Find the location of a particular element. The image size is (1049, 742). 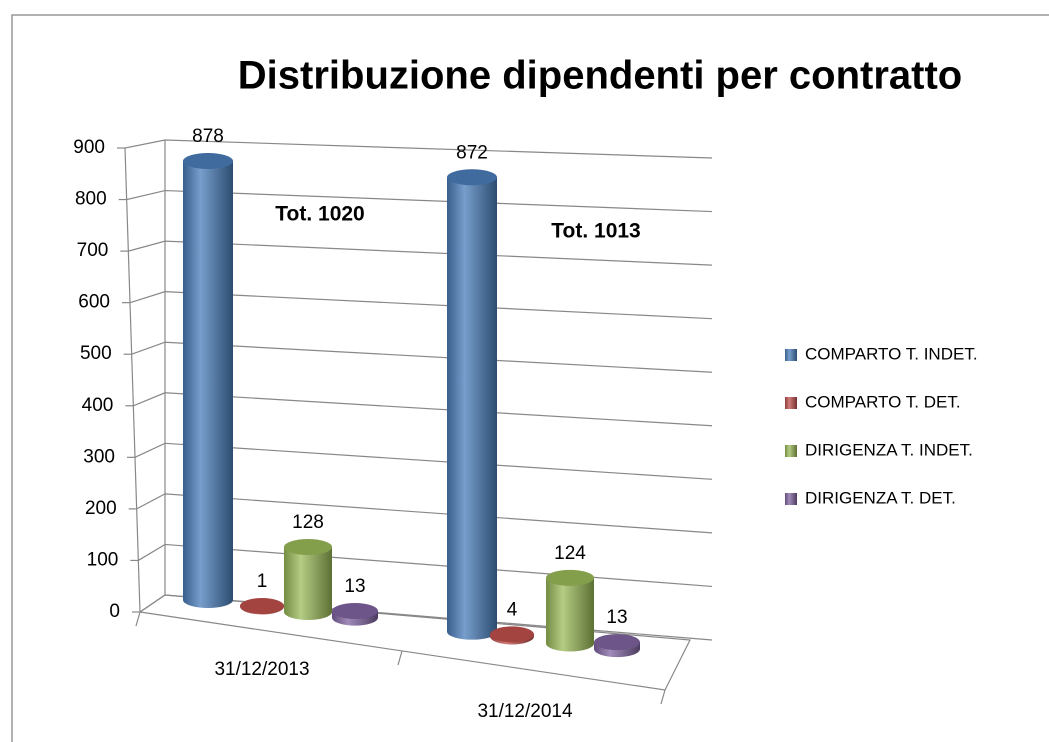

legend-label: COMPARTO T. INDET. is located at coordinates (891, 353).